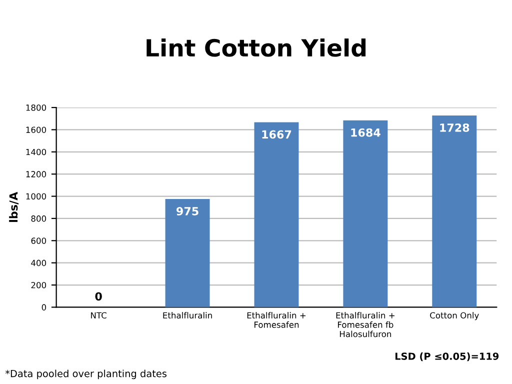  I want to click on y-tick-label: 1800, so click(36, 107).